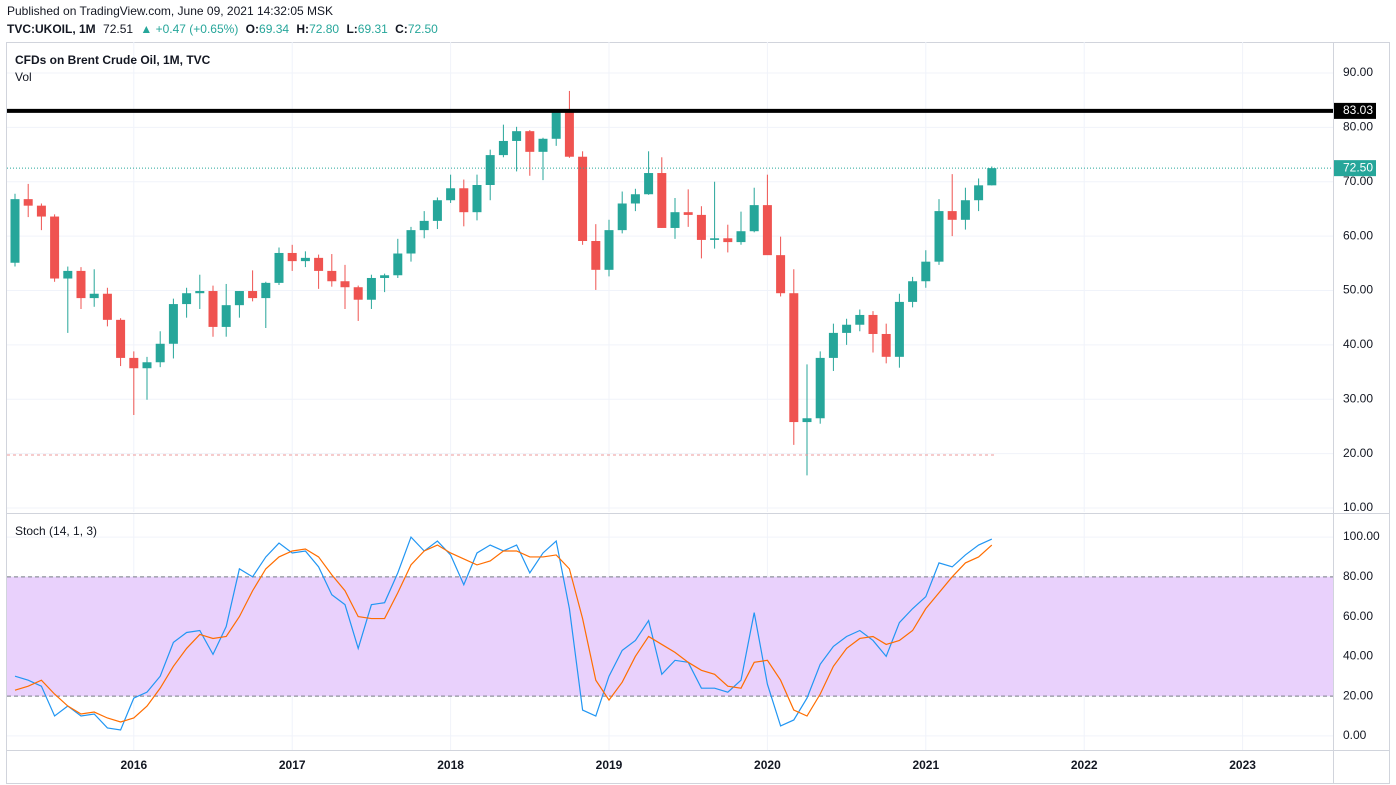 The image size is (1396, 785). I want to click on last-price-box, so click(1355, 168).